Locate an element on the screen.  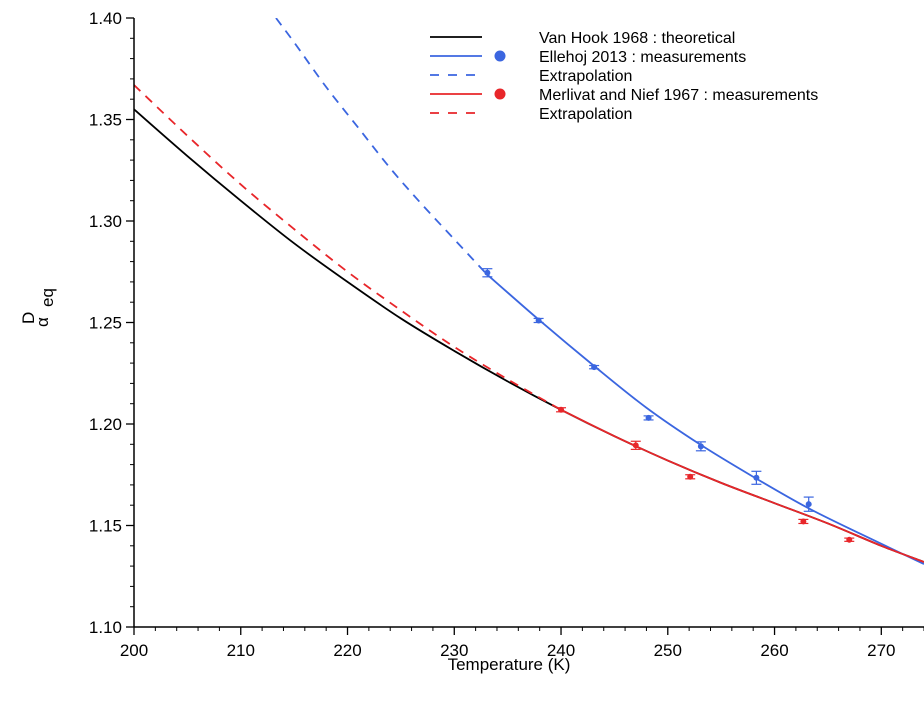
x-tick-label: 220 is located at coordinates (347, 650).